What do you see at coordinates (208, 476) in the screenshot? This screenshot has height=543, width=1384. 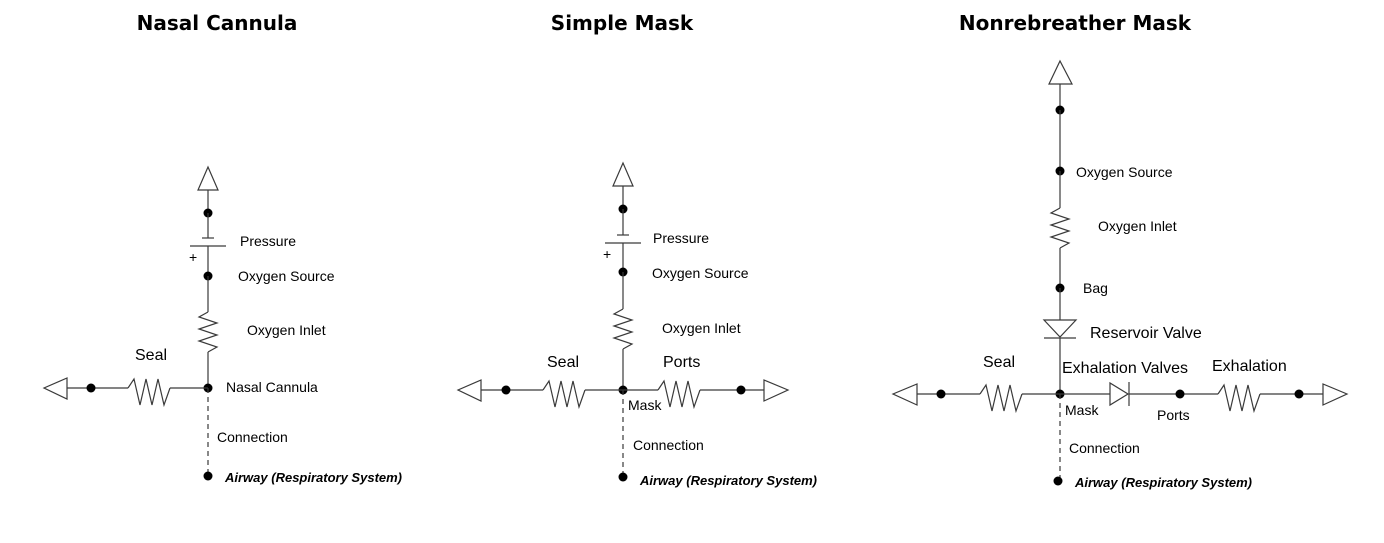 I see `nc-airway-node` at bounding box center [208, 476].